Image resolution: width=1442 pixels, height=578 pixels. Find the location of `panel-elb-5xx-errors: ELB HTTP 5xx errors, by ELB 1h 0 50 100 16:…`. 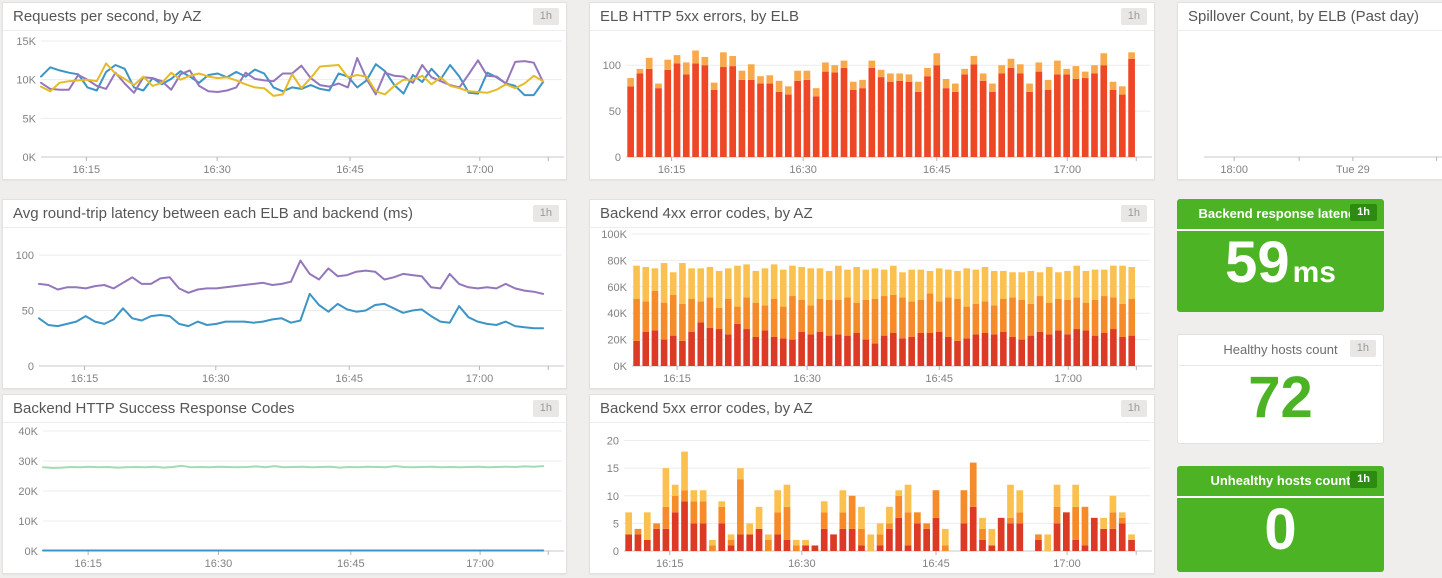

panel-elb-5xx-errors: ELB HTTP 5xx errors, by ELB 1h 0 50 100 16:… is located at coordinates (872, 91).